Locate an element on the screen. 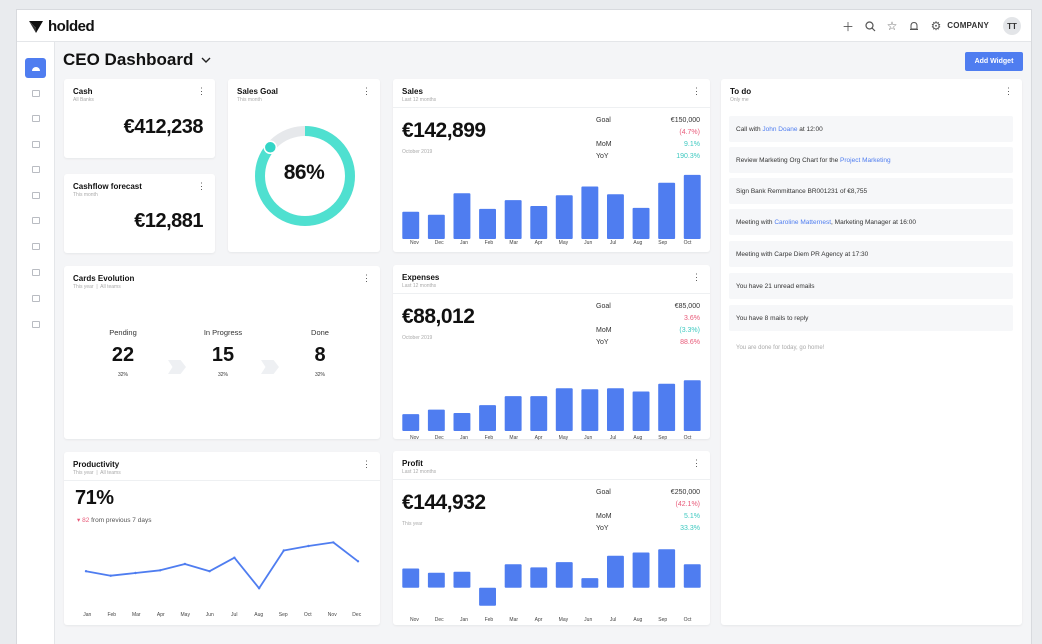 The image size is (1042, 644). point-jun is located at coordinates (209, 571).